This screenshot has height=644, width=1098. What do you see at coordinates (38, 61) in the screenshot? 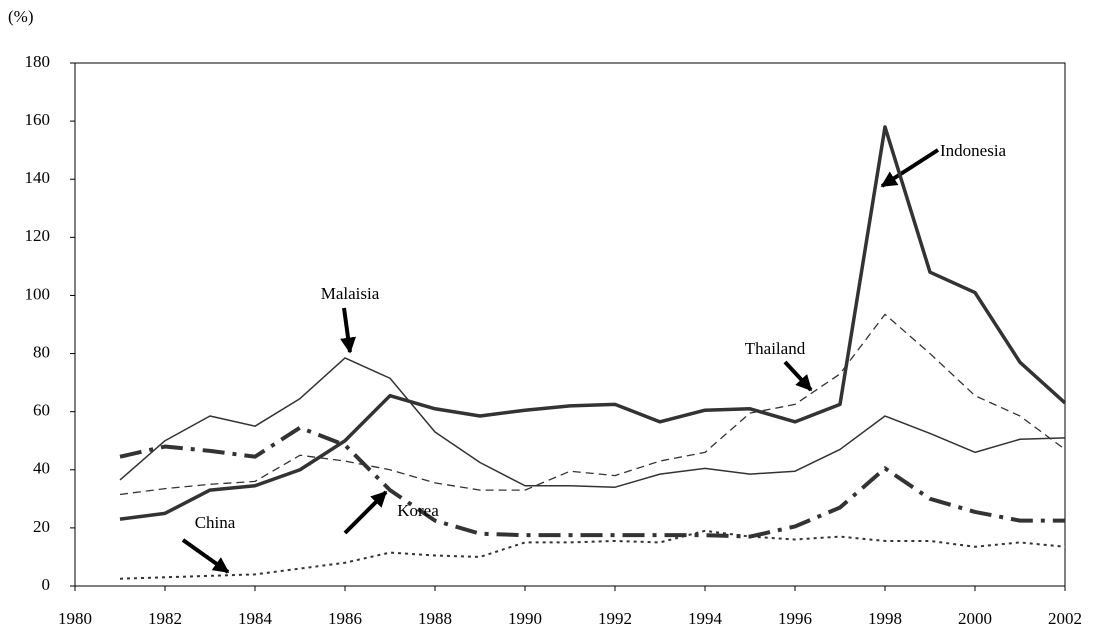
I see `y-tick-label: 180` at bounding box center [38, 61].